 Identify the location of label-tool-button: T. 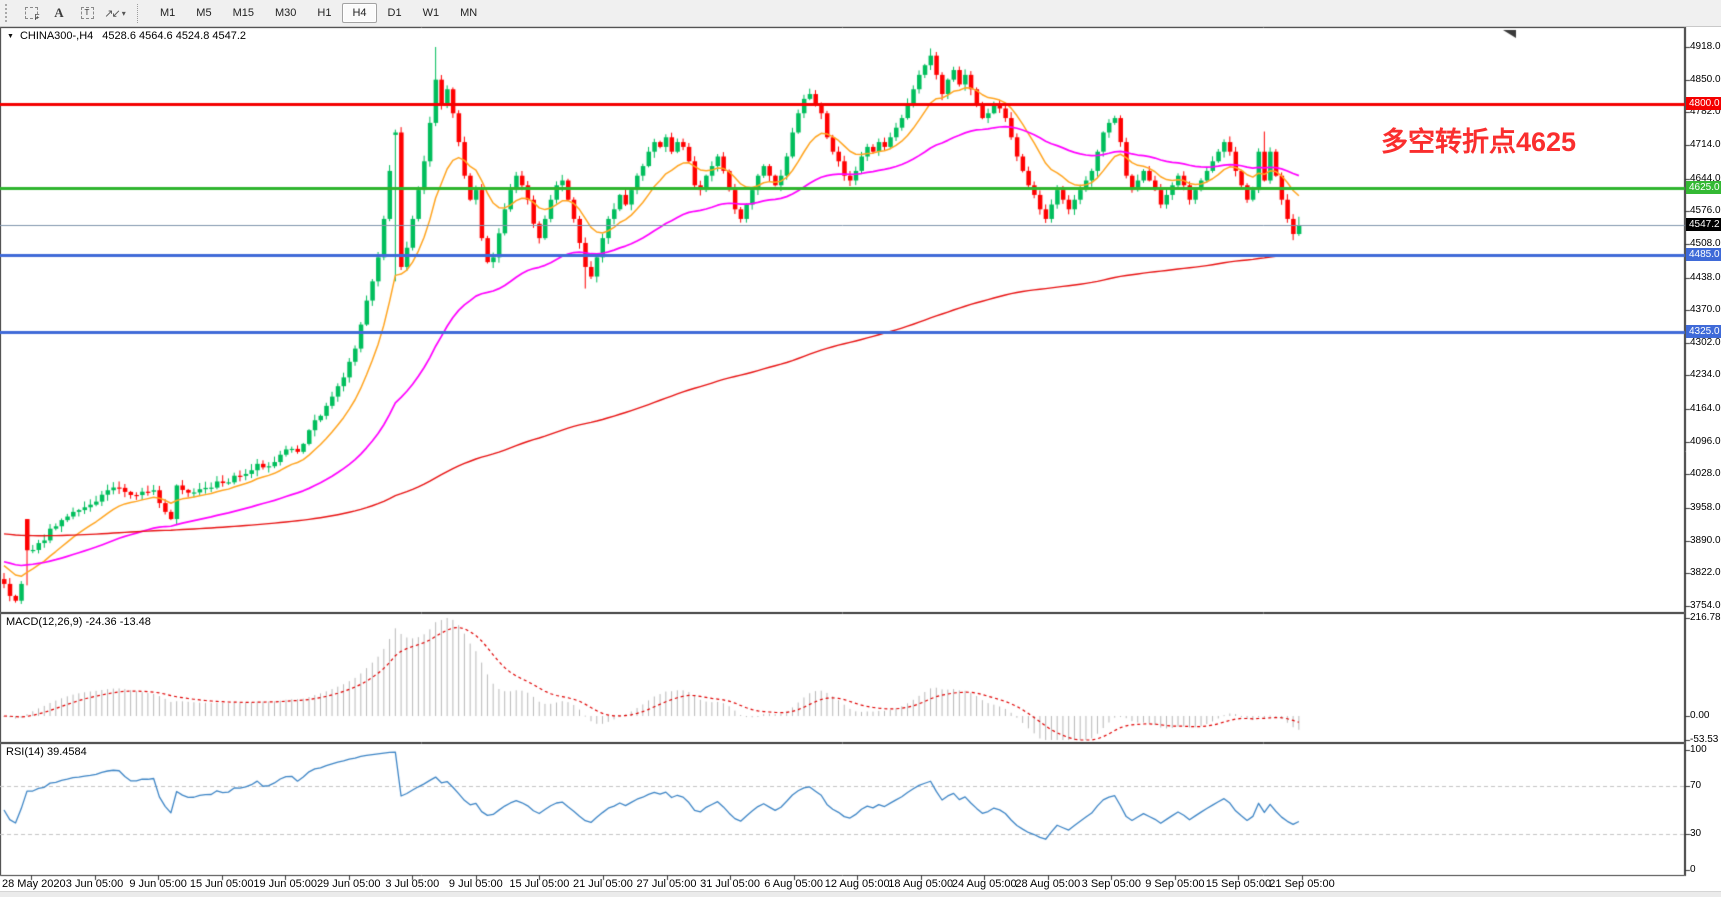
(87, 13).